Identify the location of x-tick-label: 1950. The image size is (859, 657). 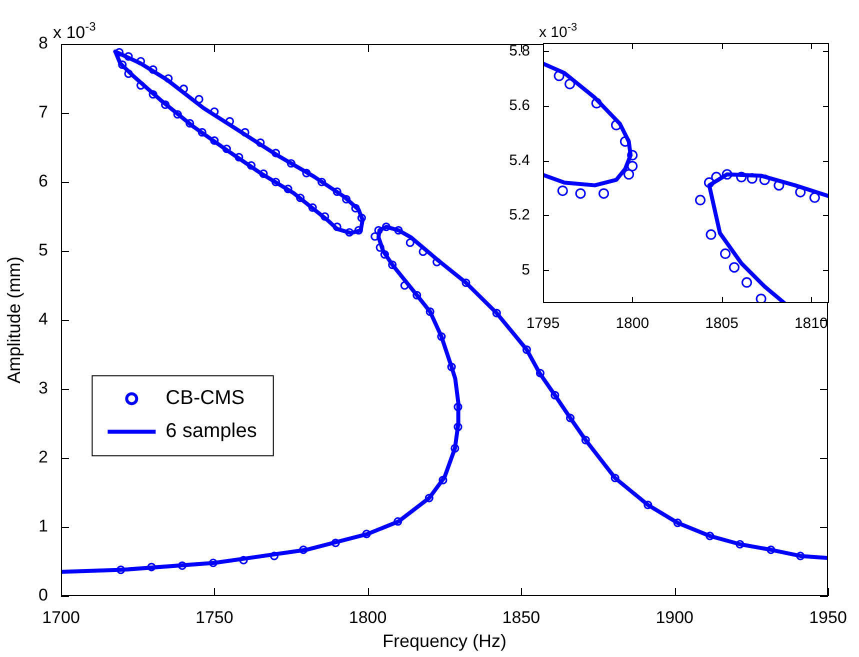
(828, 617).